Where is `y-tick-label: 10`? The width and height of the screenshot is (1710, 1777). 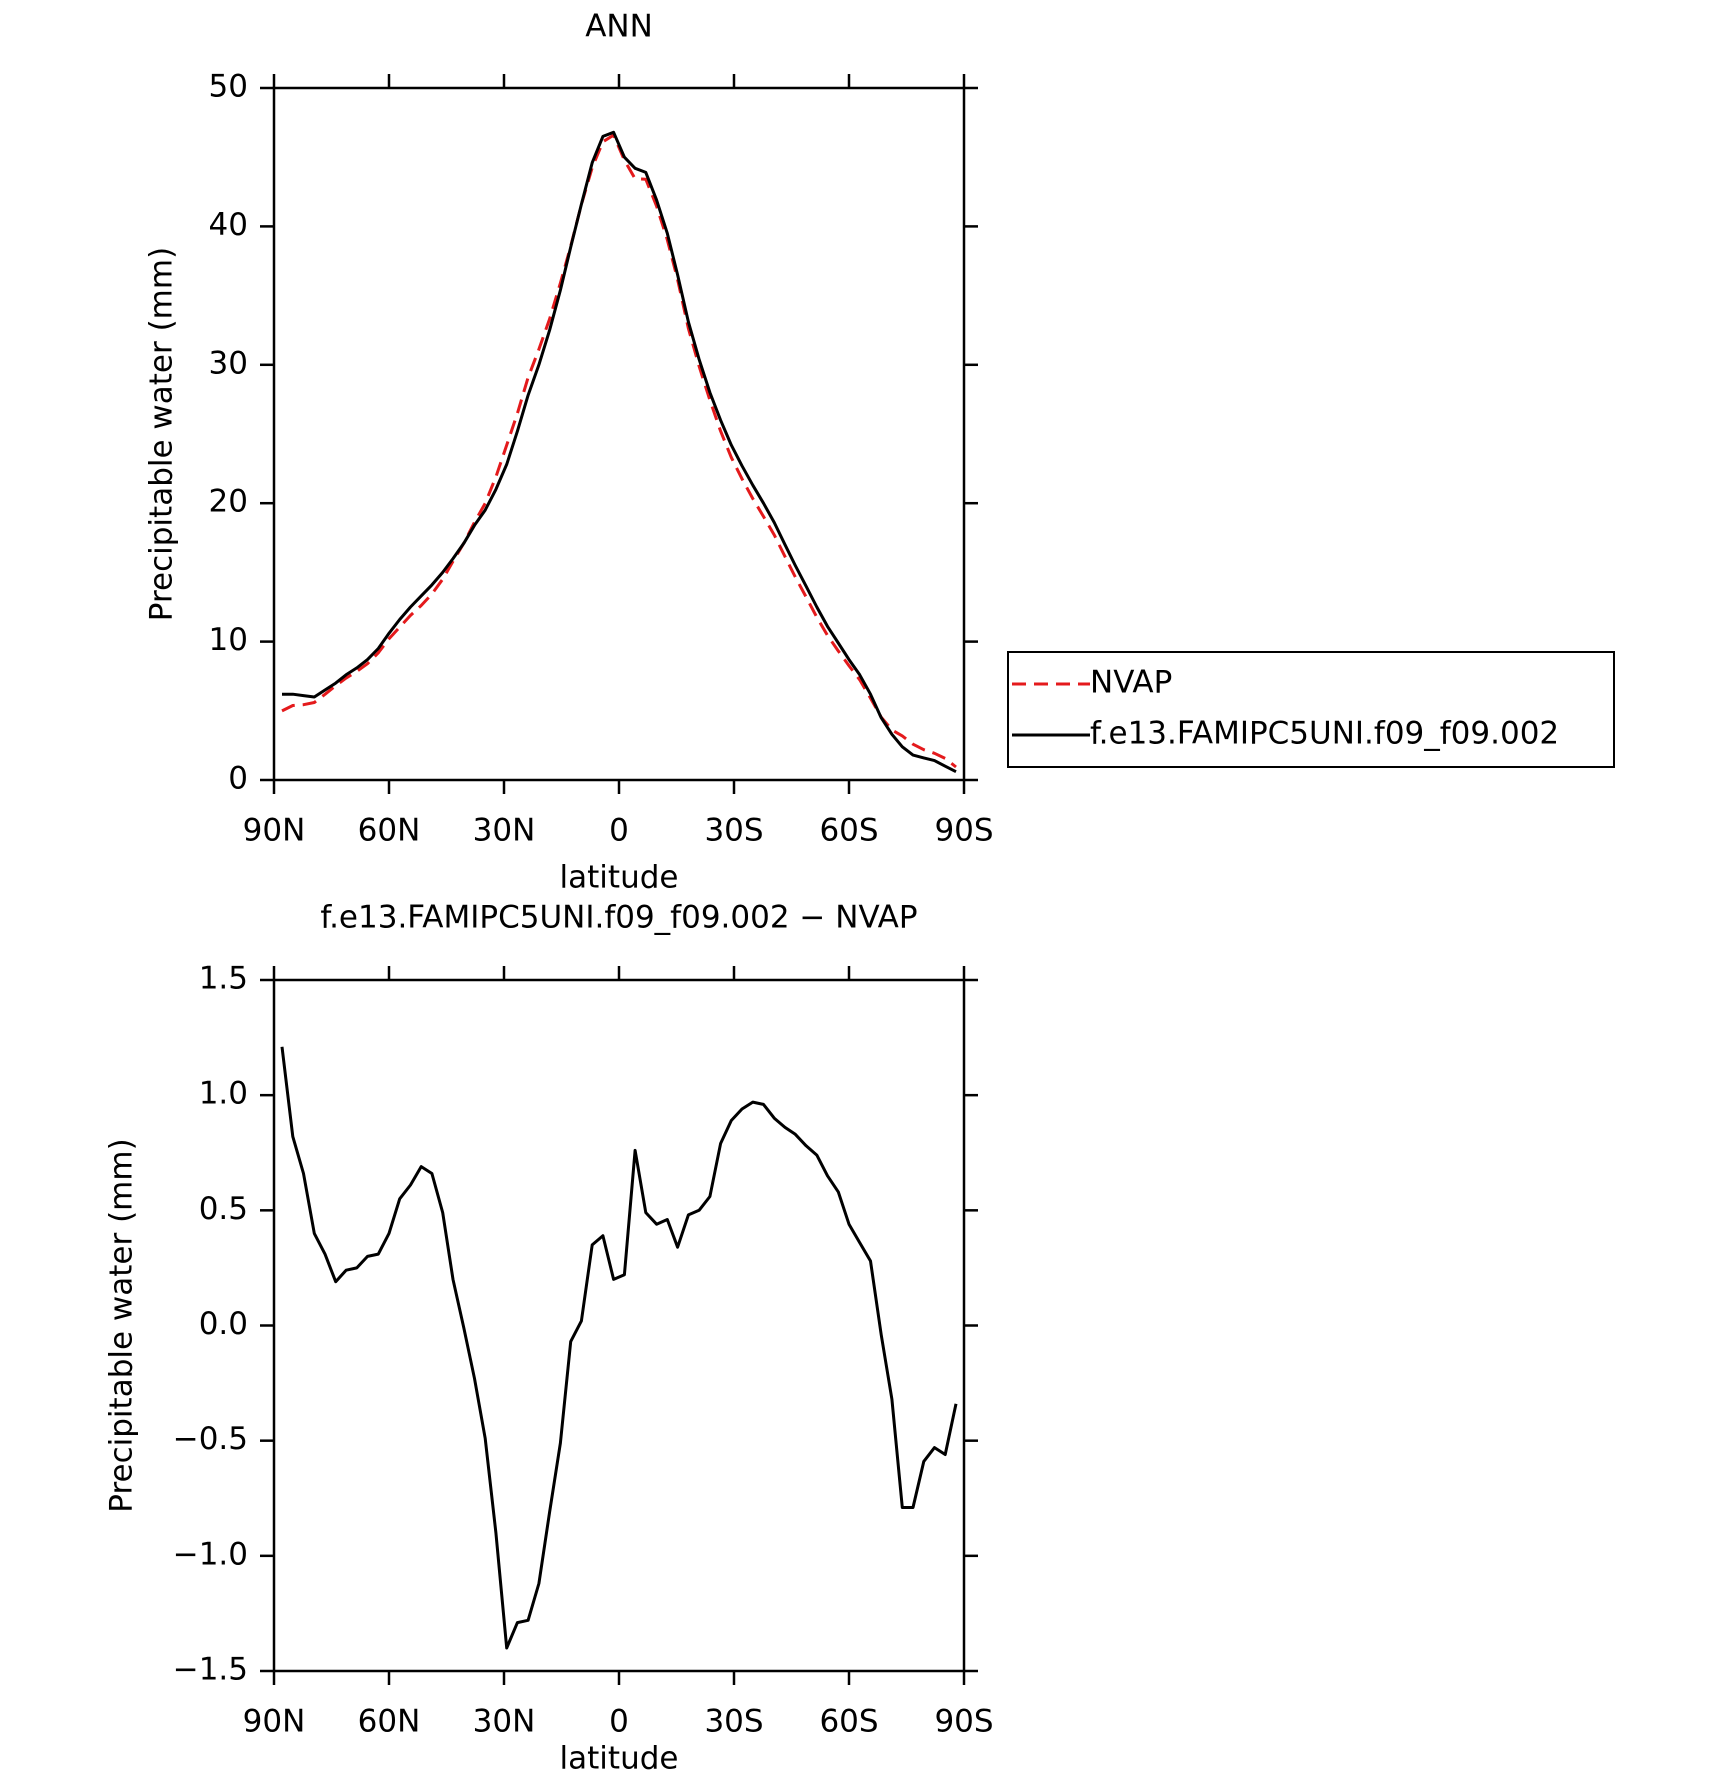 y-tick-label: 10 is located at coordinates (228, 640).